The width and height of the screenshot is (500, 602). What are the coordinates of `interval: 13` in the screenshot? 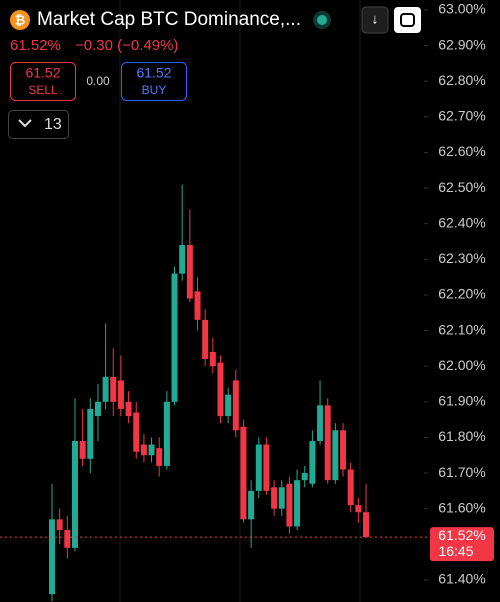 It's located at (53, 124).